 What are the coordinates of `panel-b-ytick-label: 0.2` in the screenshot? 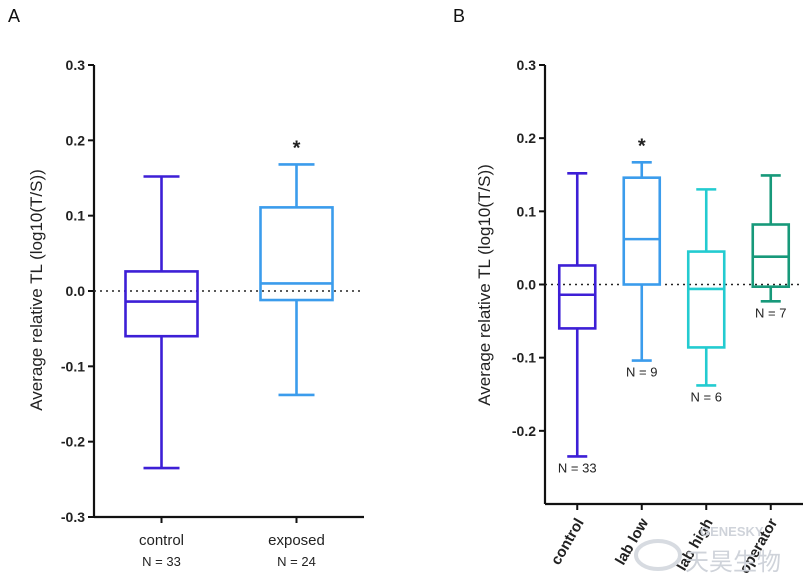 It's located at (527, 138).